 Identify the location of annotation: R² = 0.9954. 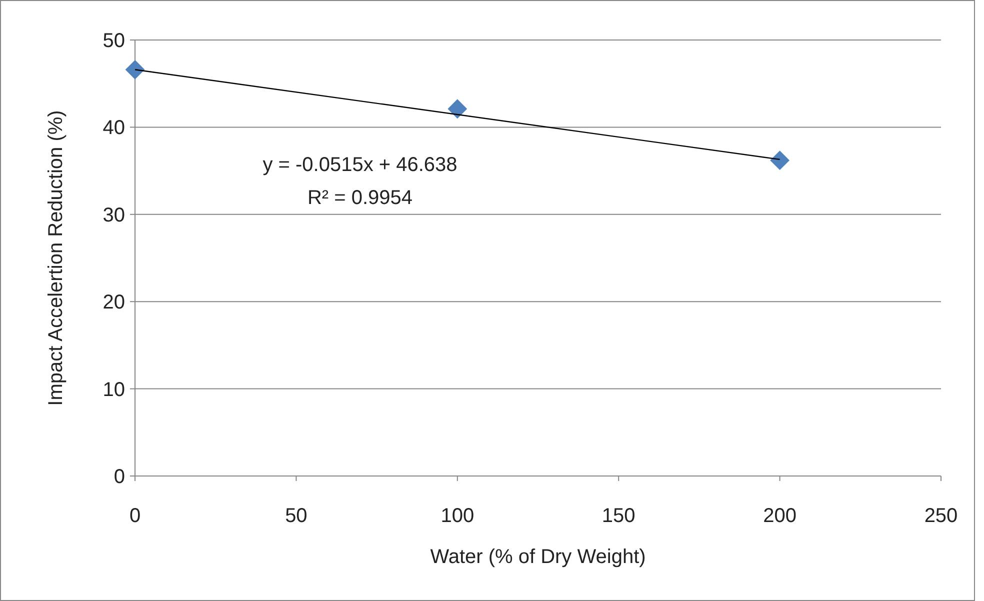
(360, 198).